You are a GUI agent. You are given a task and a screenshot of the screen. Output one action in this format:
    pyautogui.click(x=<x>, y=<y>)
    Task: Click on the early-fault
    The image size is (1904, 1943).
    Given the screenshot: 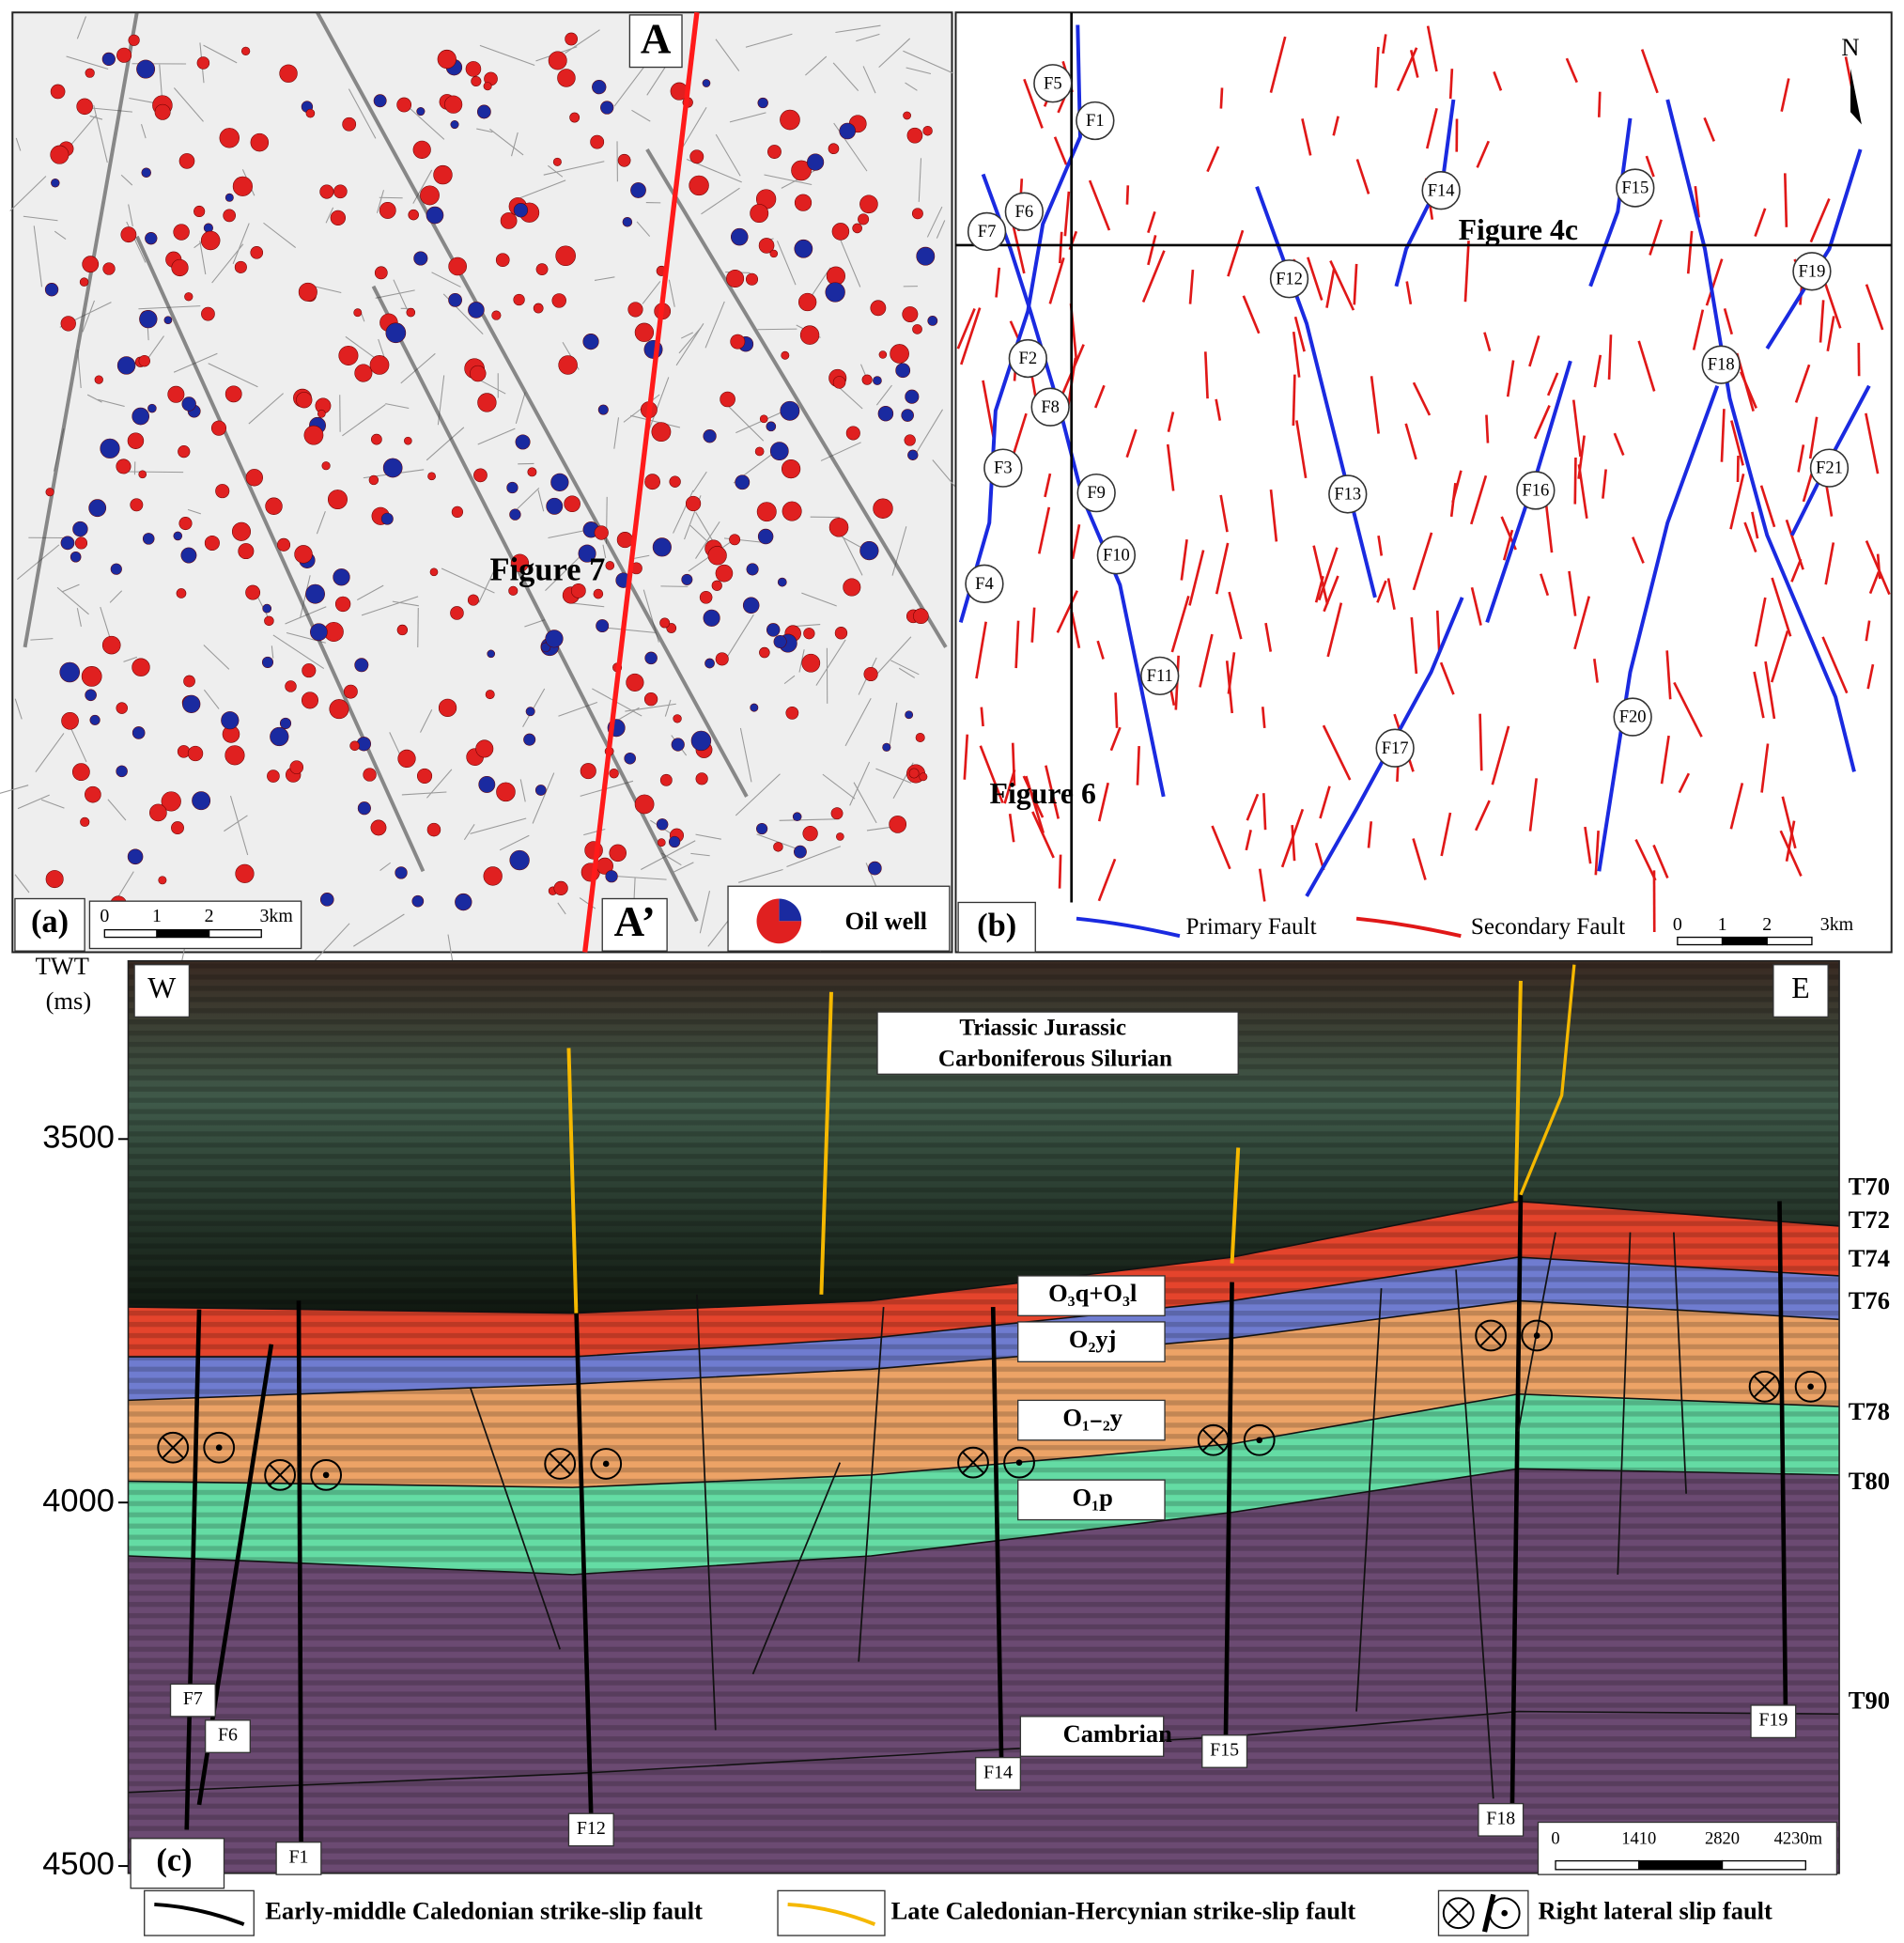 What is the action you would take?
    pyautogui.click(x=1516, y=1509)
    